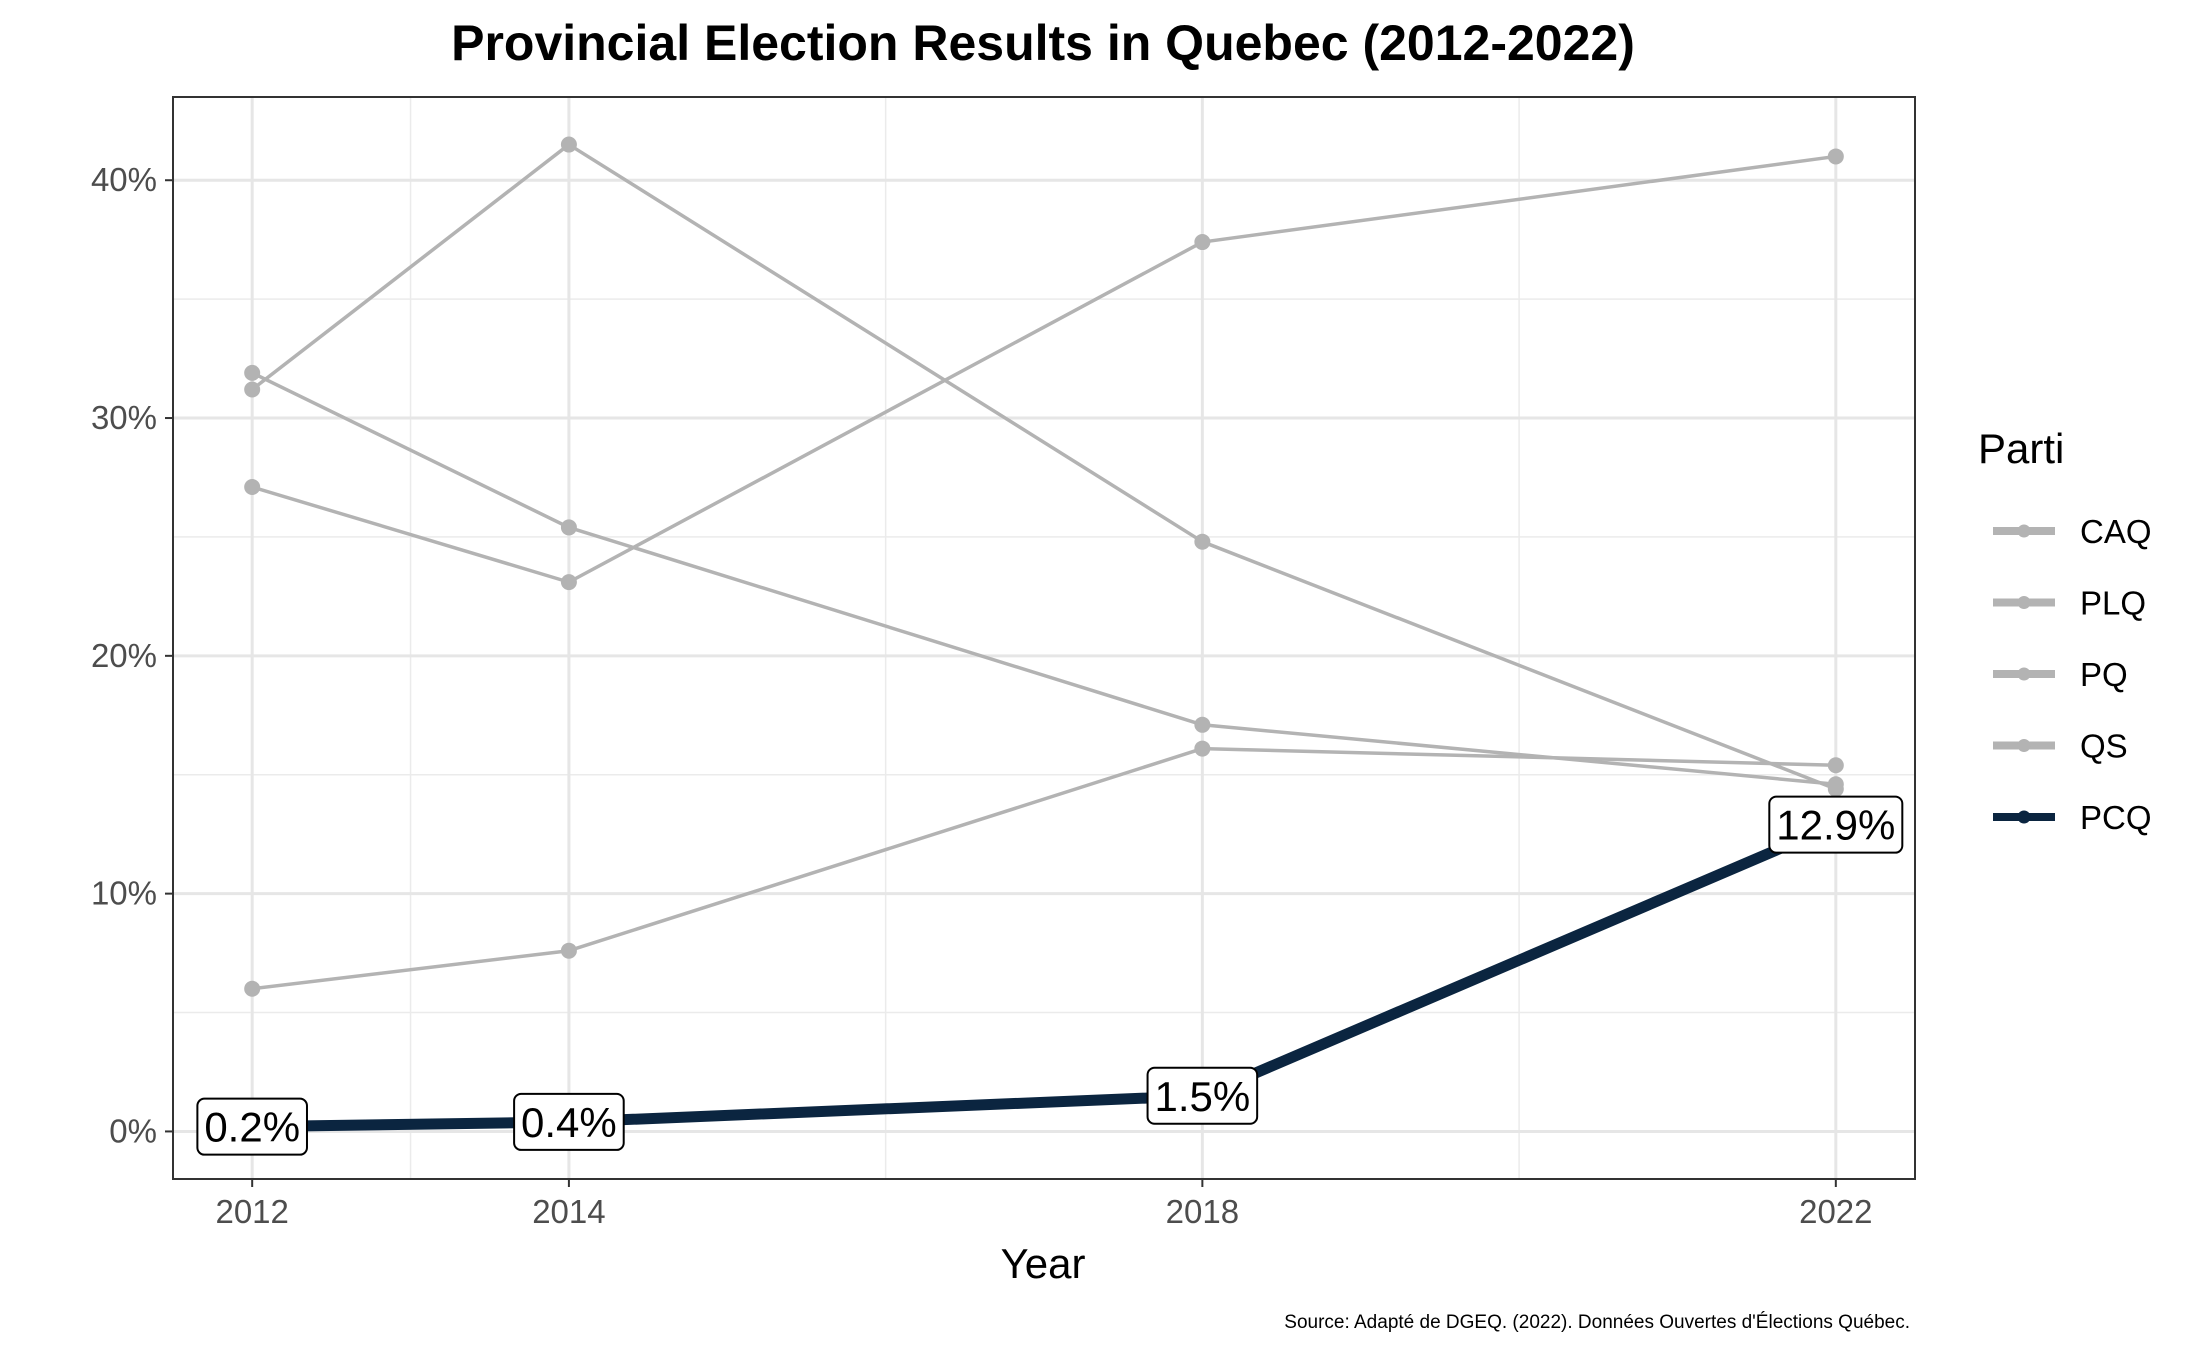  I want to click on data-label: 0.4%, so click(569, 1122).